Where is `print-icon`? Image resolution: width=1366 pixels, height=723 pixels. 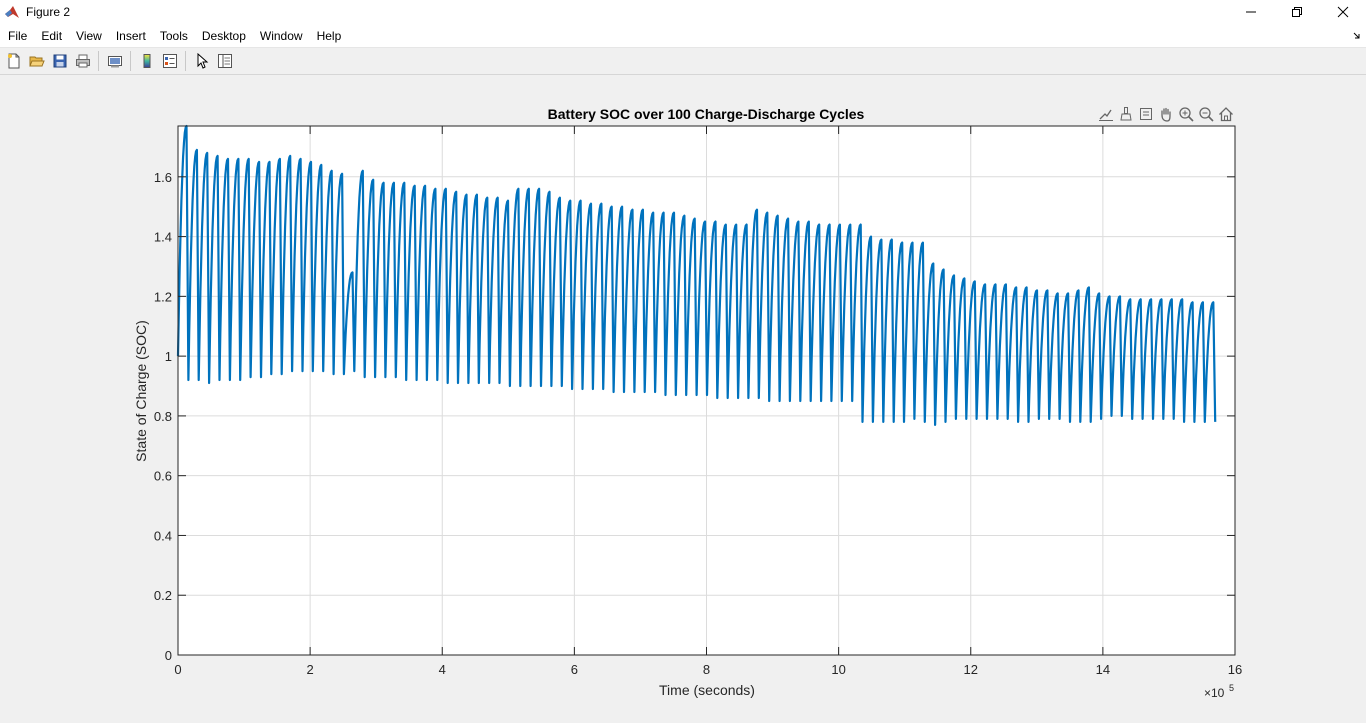
print-icon is located at coordinates (82, 61).